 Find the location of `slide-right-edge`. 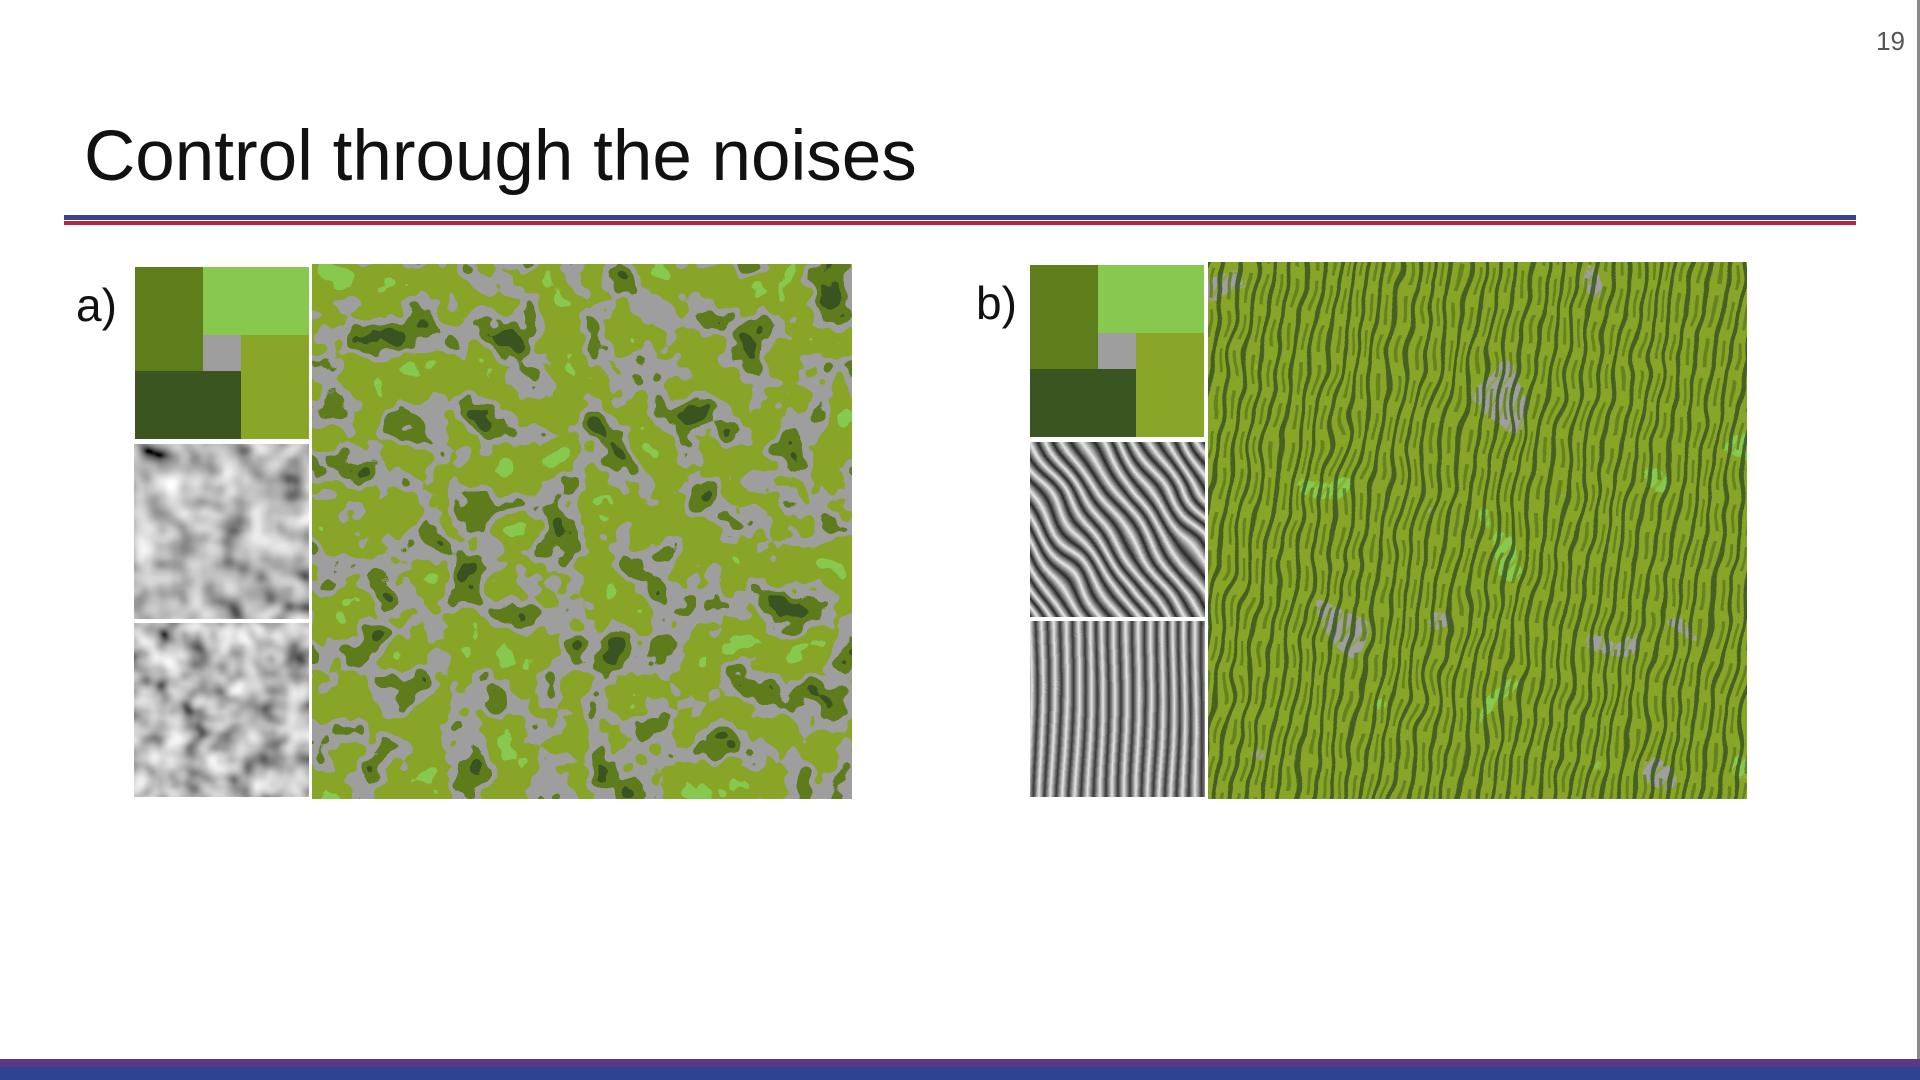

slide-right-edge is located at coordinates (1918, 540).